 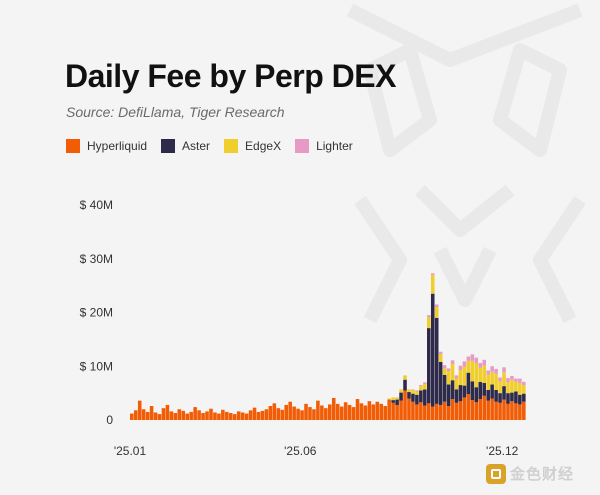 What do you see at coordinates (96, 313) in the screenshot?
I see `y-tick-label: $ 20M` at bounding box center [96, 313].